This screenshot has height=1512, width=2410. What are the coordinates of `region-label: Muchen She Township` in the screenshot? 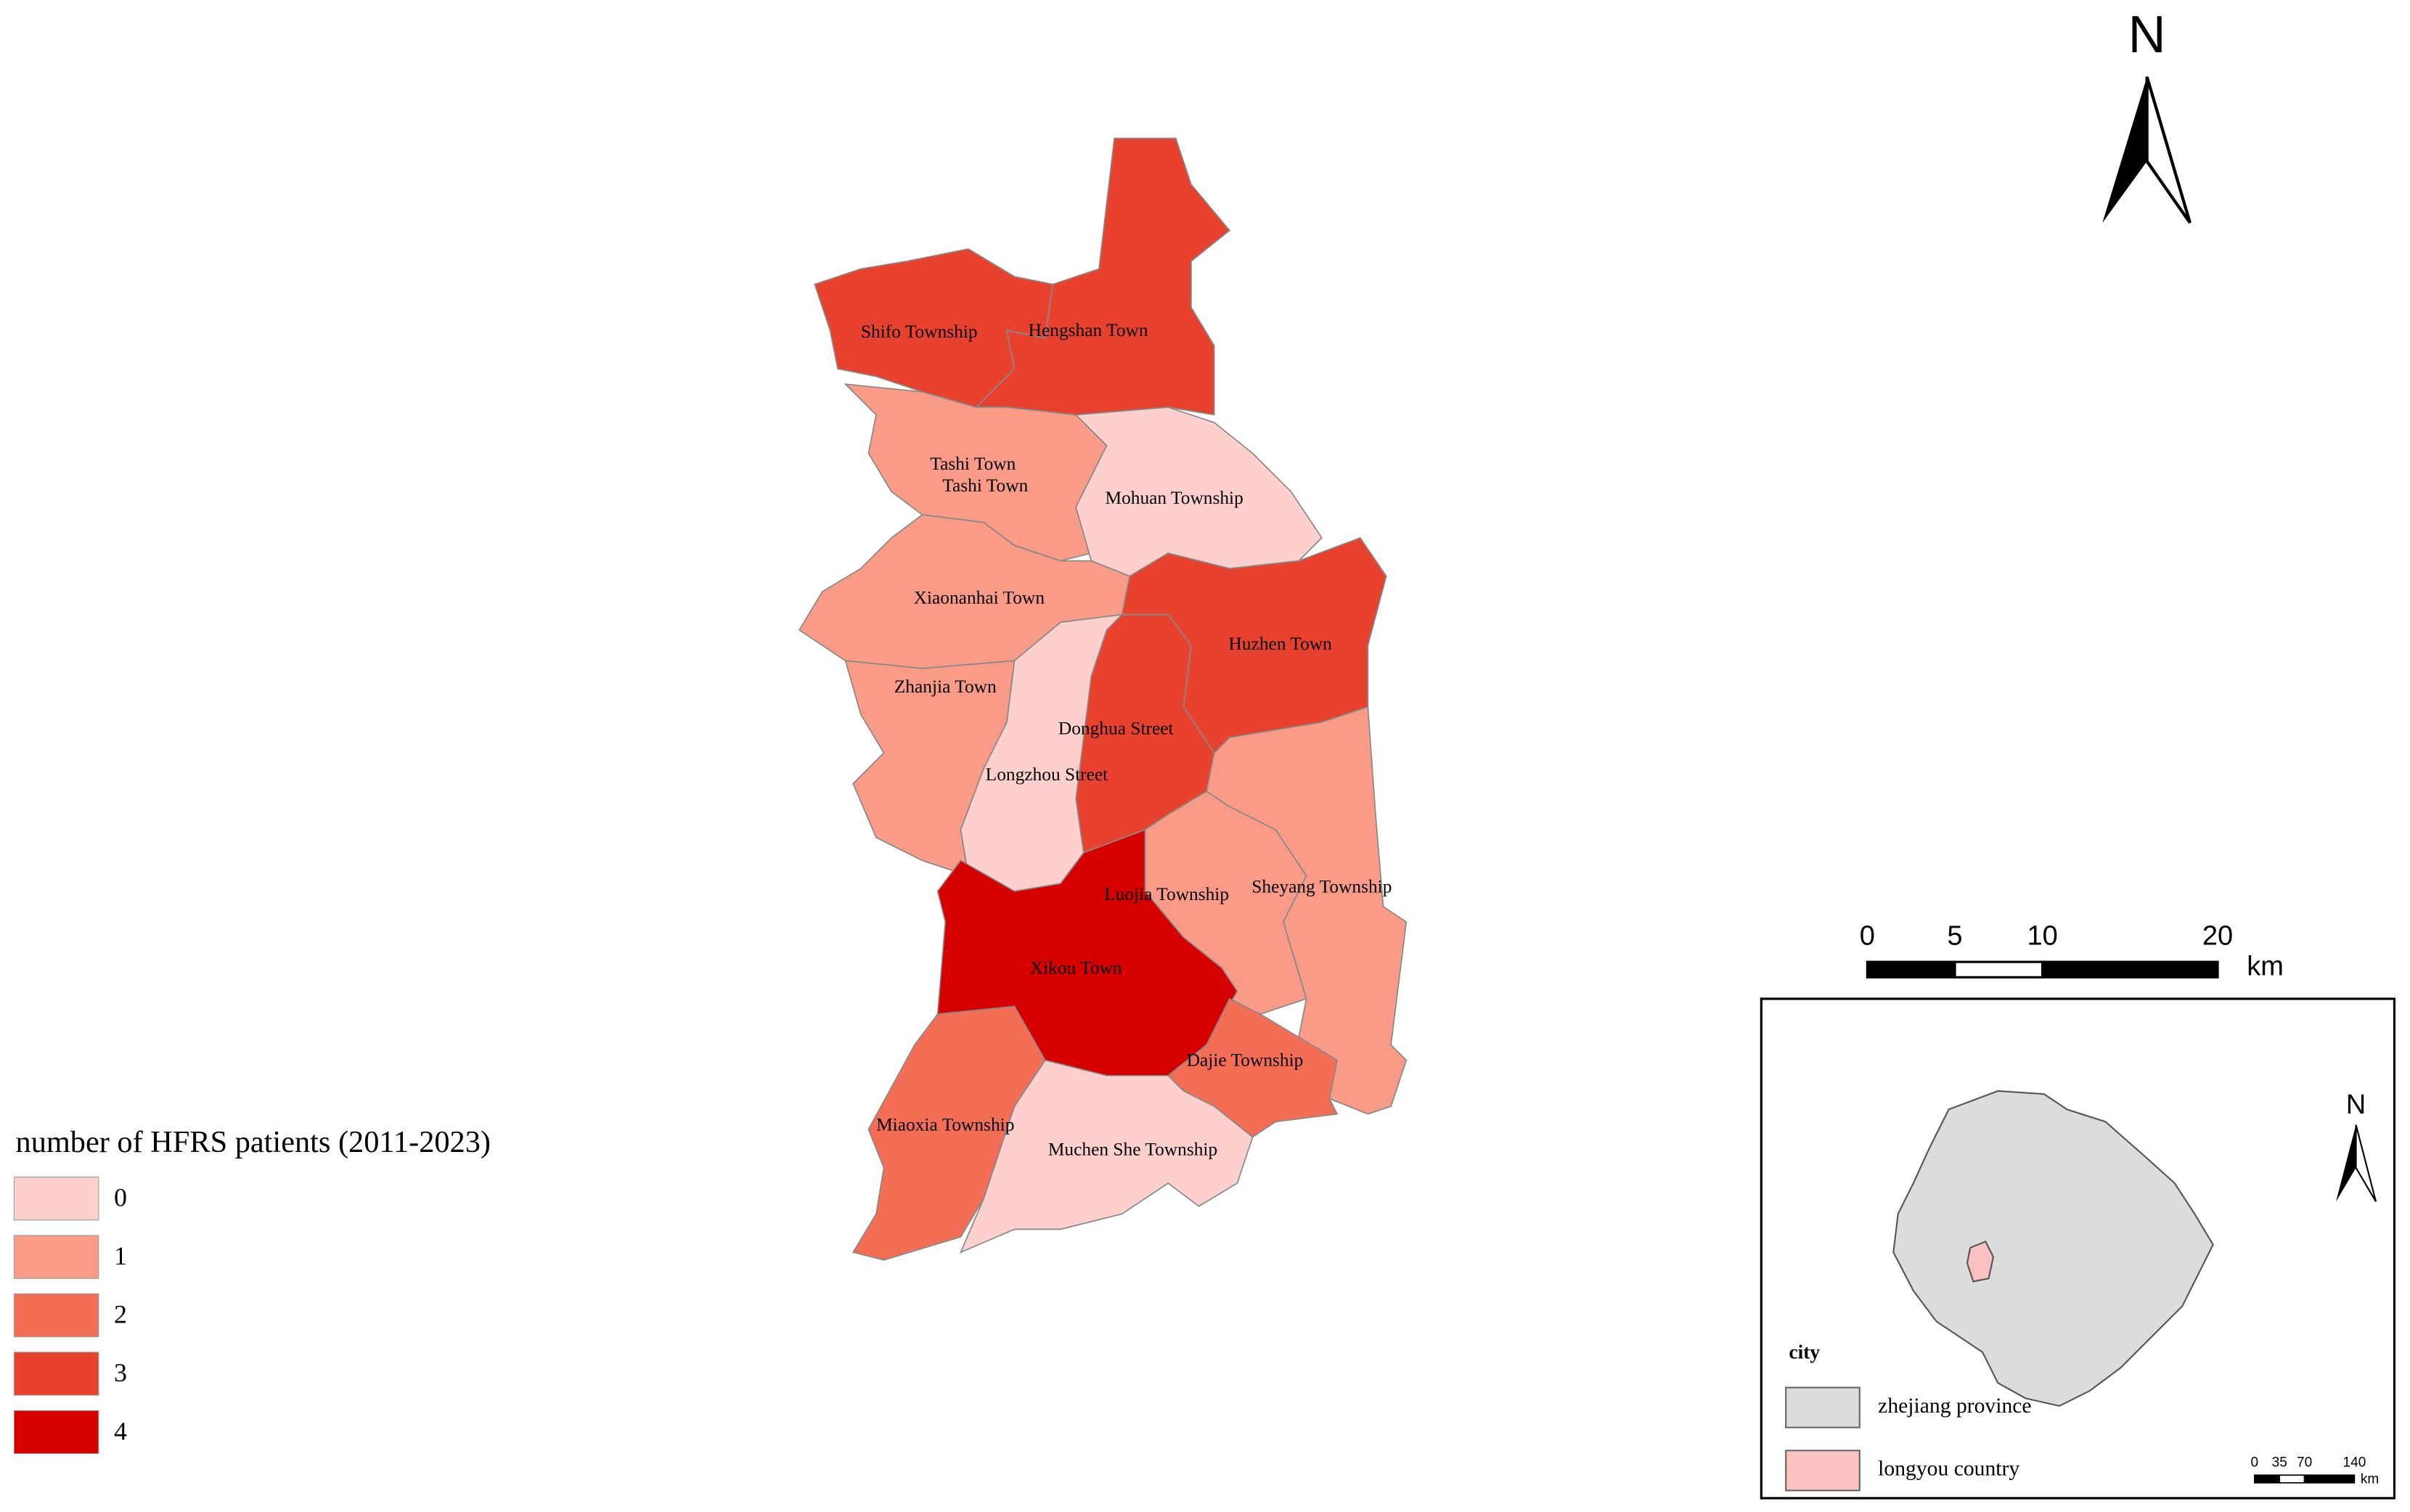 It's located at (1132, 1149).